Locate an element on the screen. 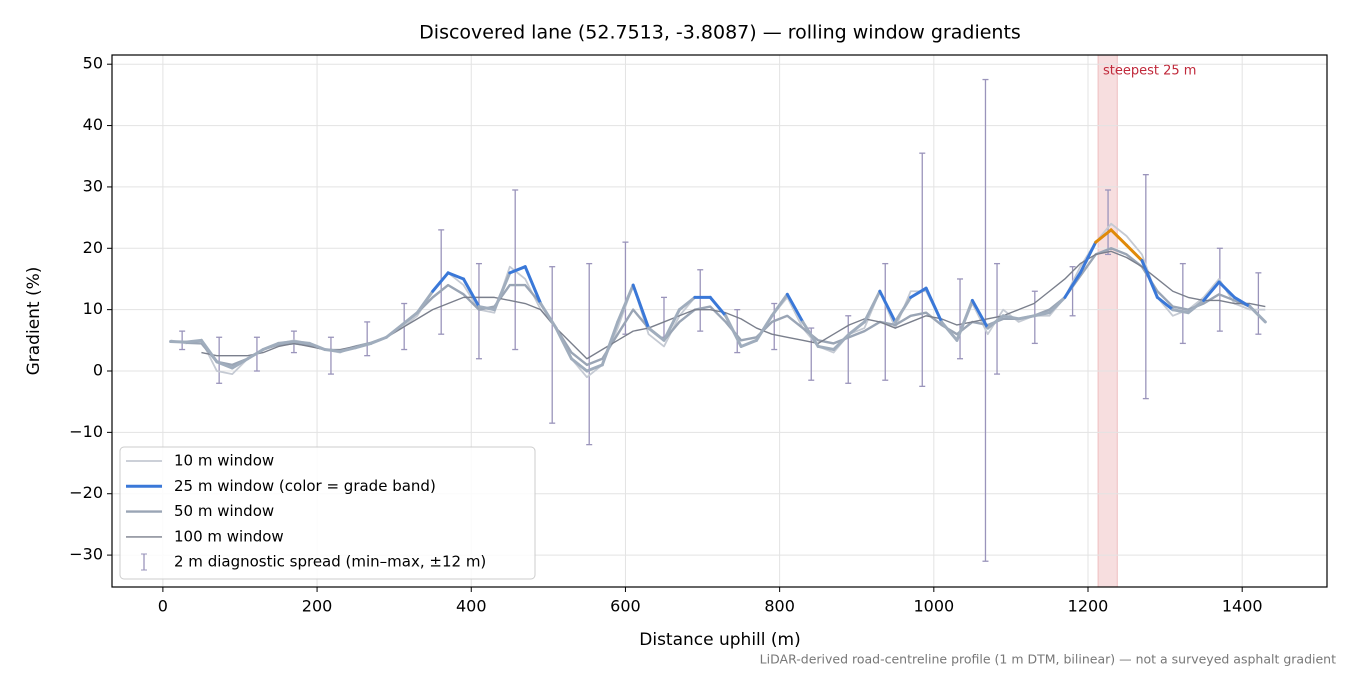 The height and width of the screenshot is (679, 1350). y-tick-label: 10 is located at coordinates (93, 308).